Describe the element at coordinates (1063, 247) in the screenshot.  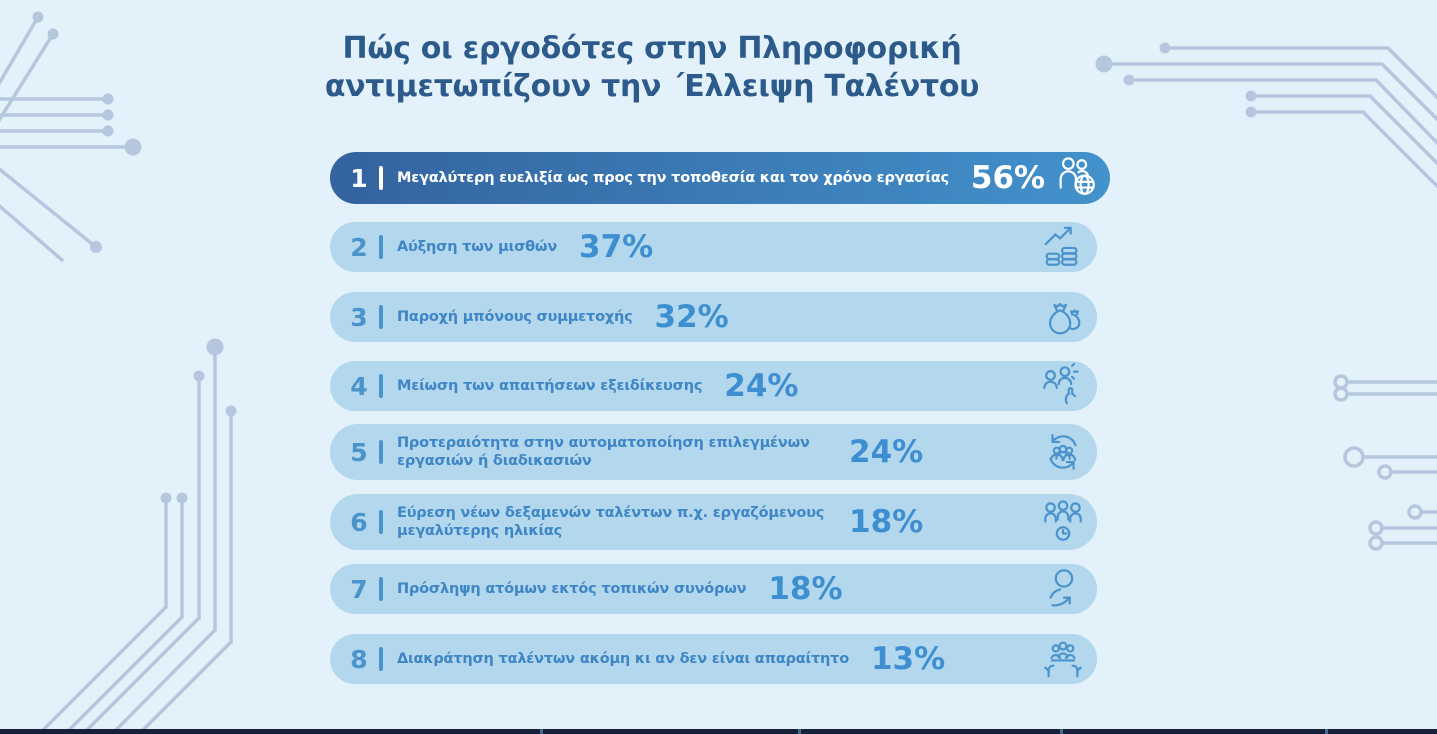
I see `salary-growth-coins-icon` at that location.